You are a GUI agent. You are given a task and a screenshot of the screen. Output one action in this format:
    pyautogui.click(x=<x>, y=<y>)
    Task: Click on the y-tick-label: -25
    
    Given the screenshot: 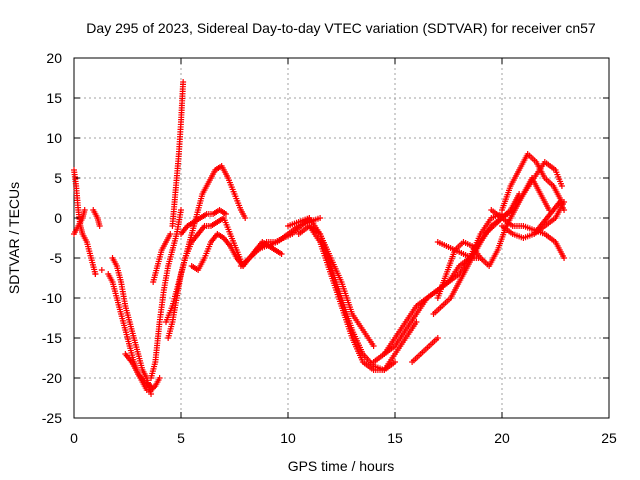 What is the action you would take?
    pyautogui.click(x=52, y=418)
    